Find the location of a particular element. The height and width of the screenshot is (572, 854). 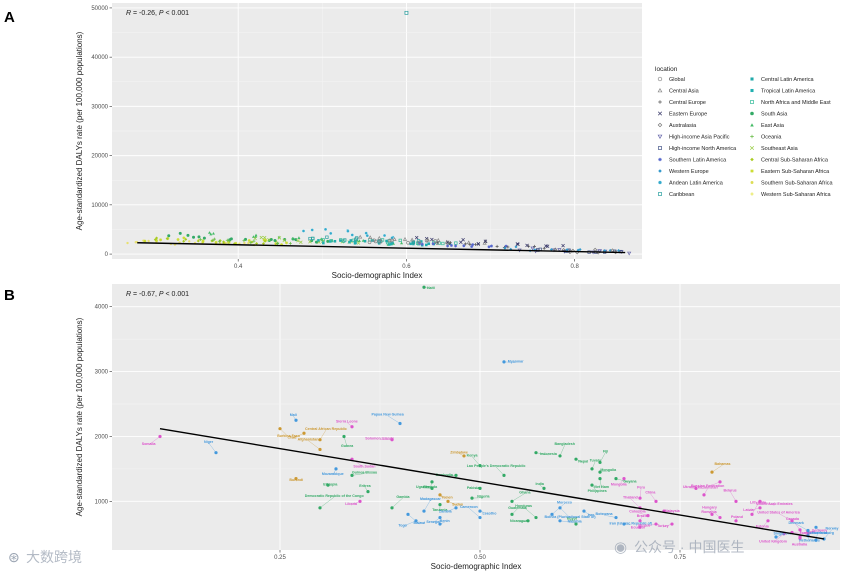

country-label: Hungary is located at coordinates (709, 508).